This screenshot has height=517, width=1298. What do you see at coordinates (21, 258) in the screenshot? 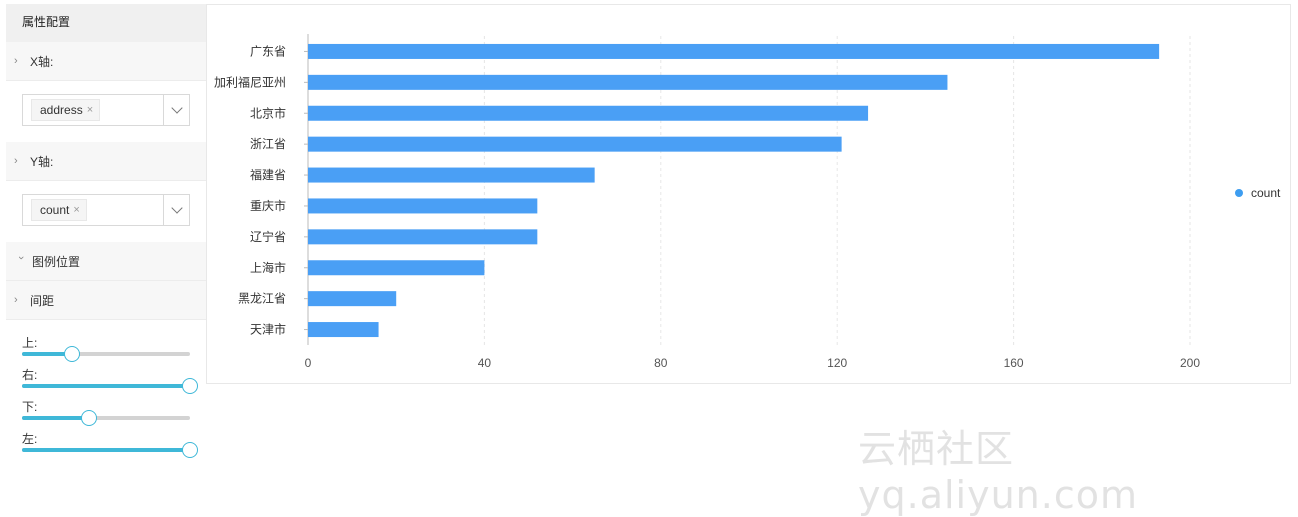
I see `chevron-down-icon: ›` at bounding box center [21, 258].